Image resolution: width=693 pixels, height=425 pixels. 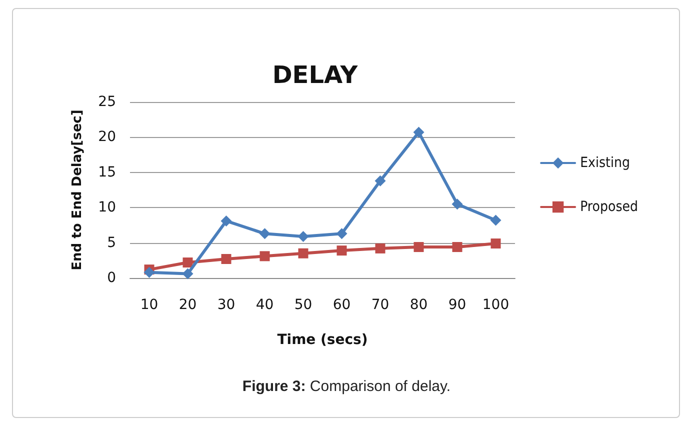 What do you see at coordinates (107, 102) in the screenshot?
I see `y-tick-label: 25` at bounding box center [107, 102].